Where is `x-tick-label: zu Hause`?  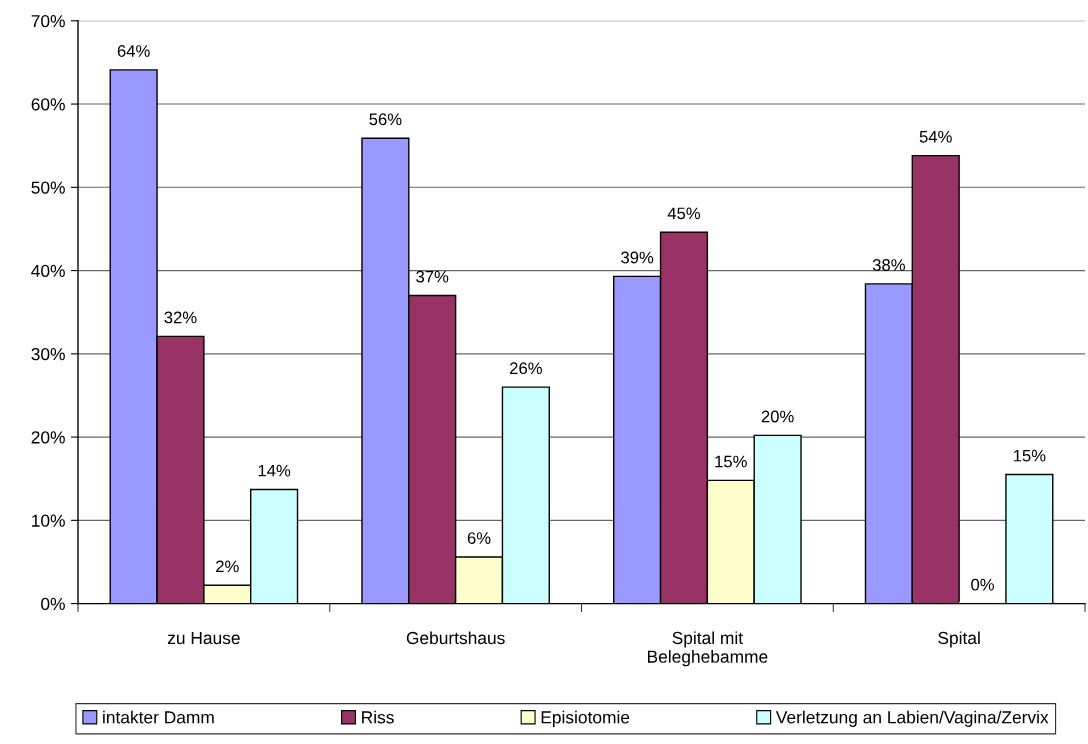 x-tick-label: zu Hause is located at coordinates (203, 638).